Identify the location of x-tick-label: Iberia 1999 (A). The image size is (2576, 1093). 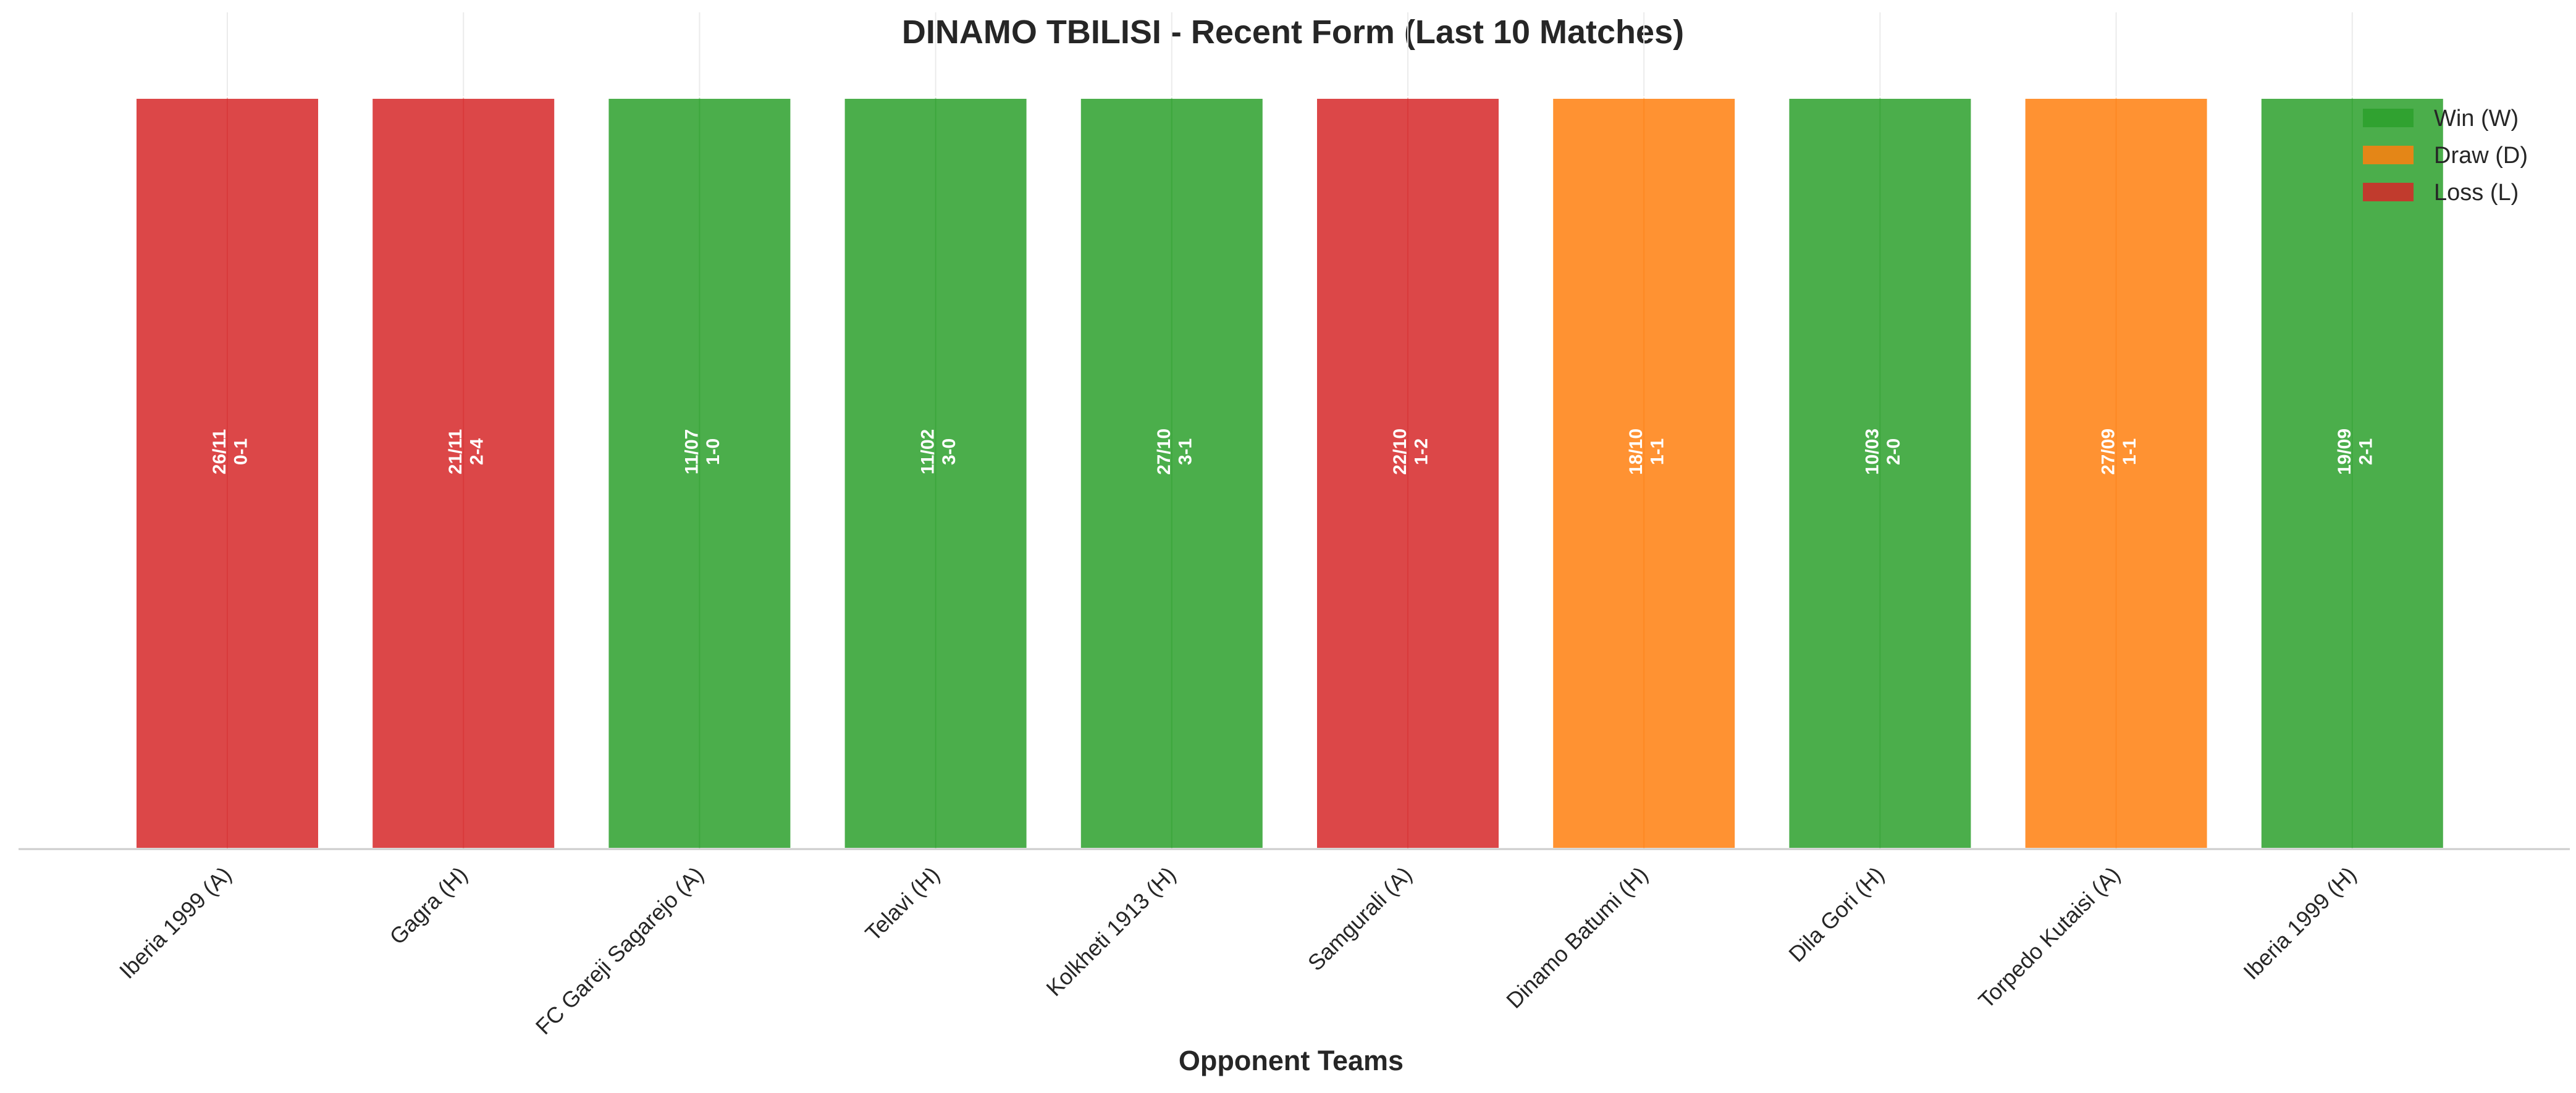
(175, 922).